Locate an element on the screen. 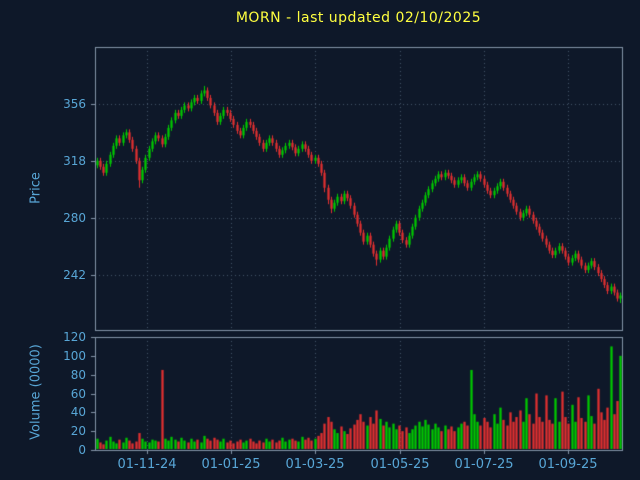 The height and width of the screenshot is (480, 640). price-tick-label: 318 is located at coordinates (74, 161).